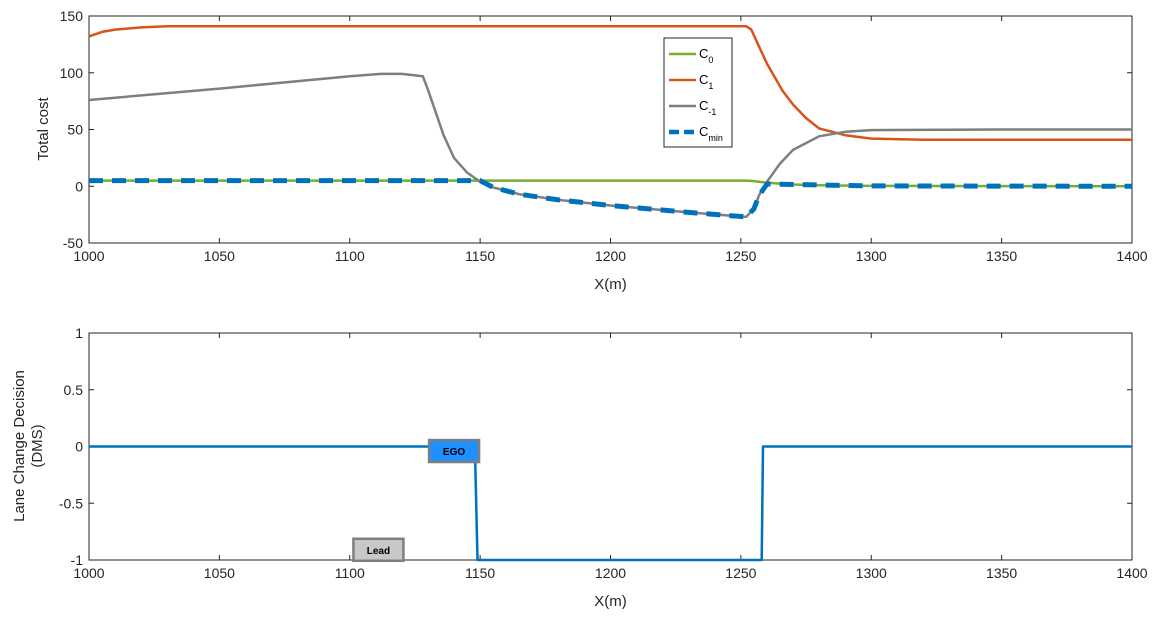  I want to click on y-tick-label: 1, so click(79, 333).